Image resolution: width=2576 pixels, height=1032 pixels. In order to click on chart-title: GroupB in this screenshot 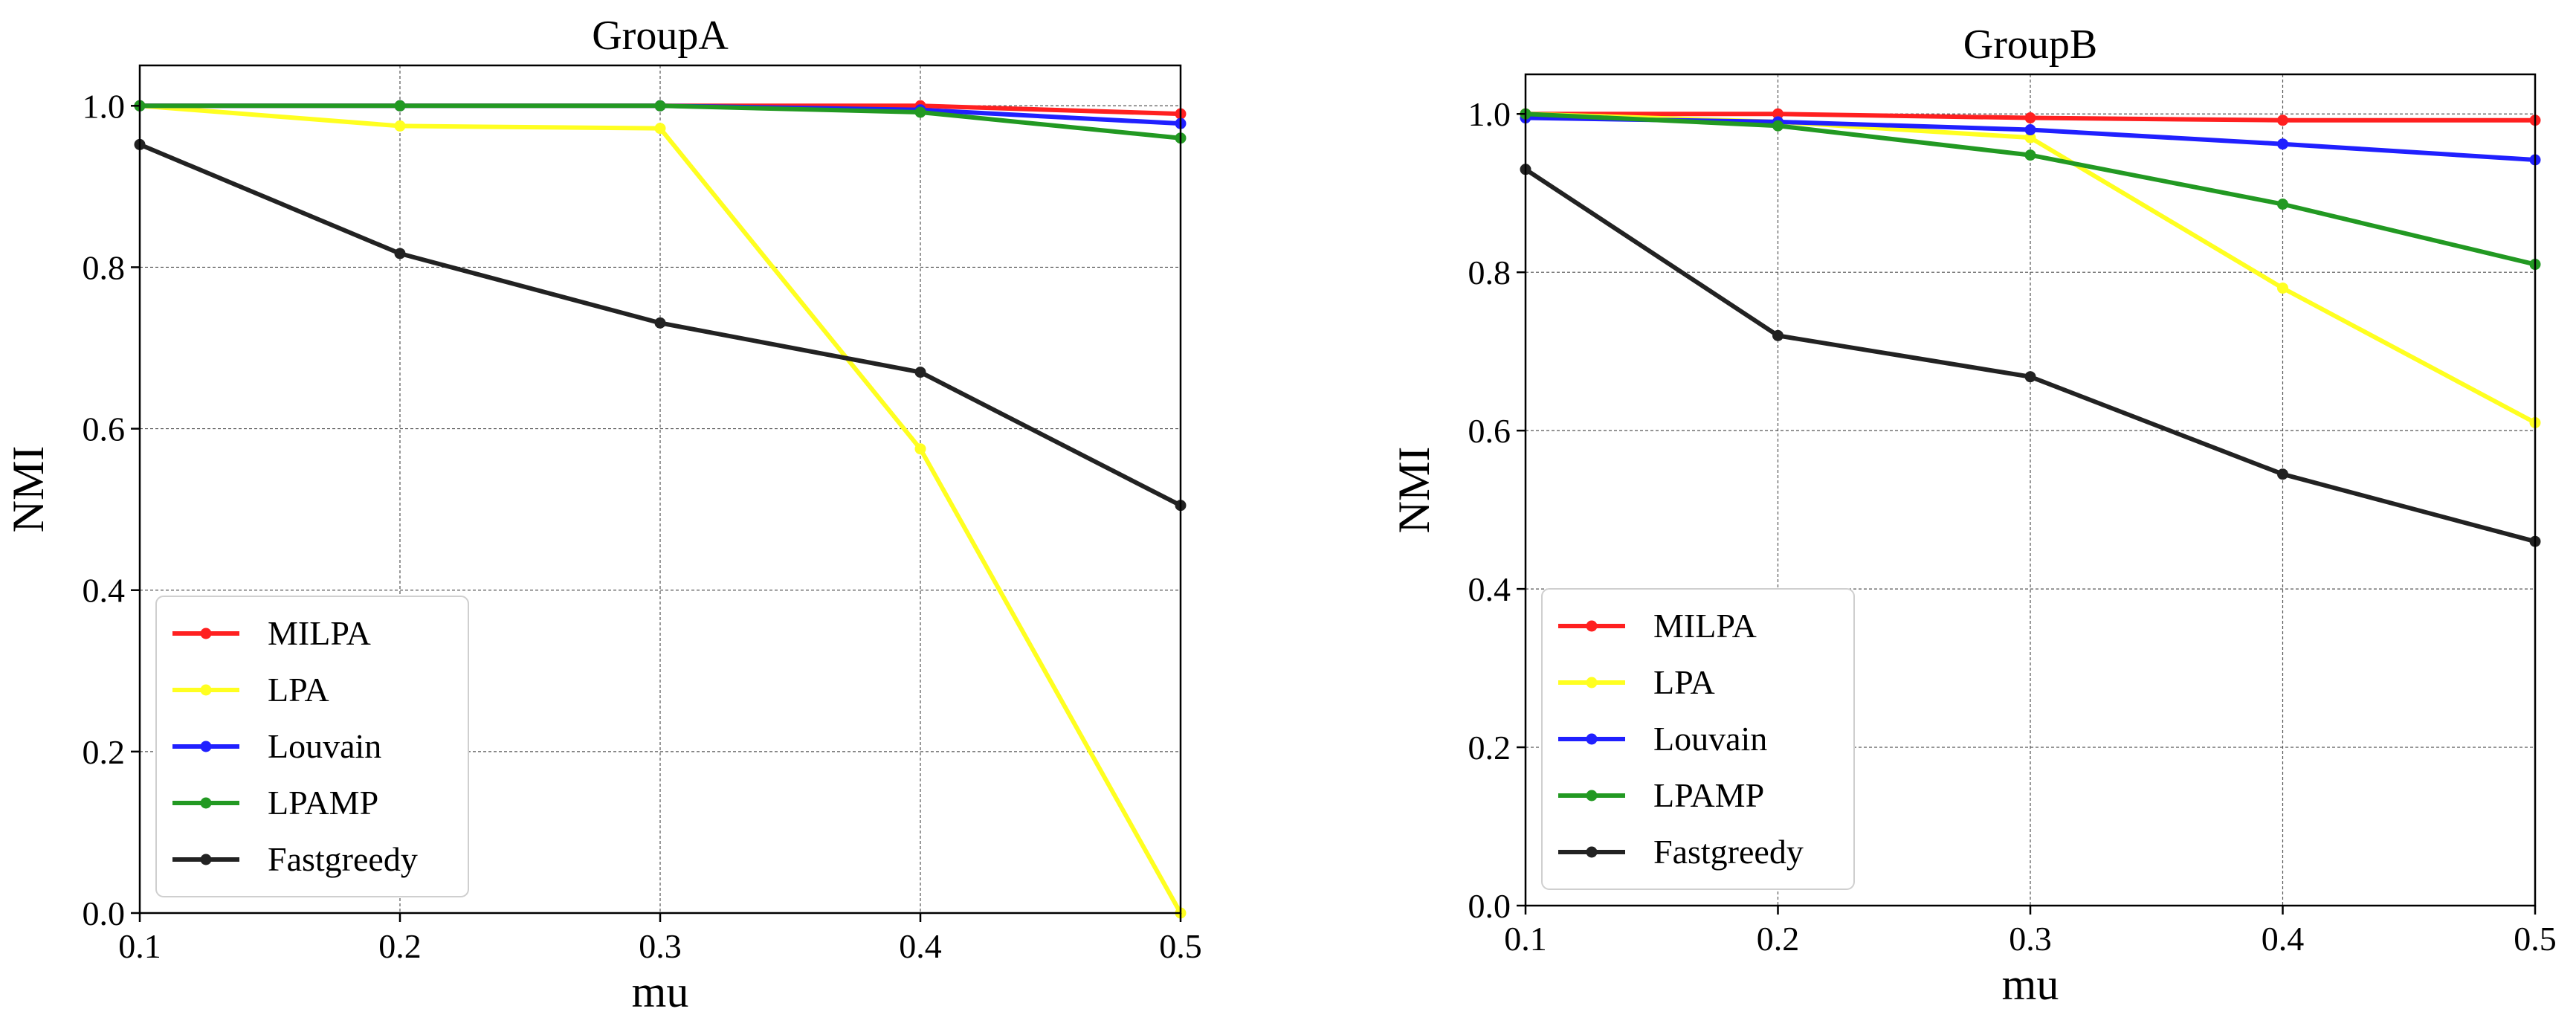, I will do `click(2030, 45)`.